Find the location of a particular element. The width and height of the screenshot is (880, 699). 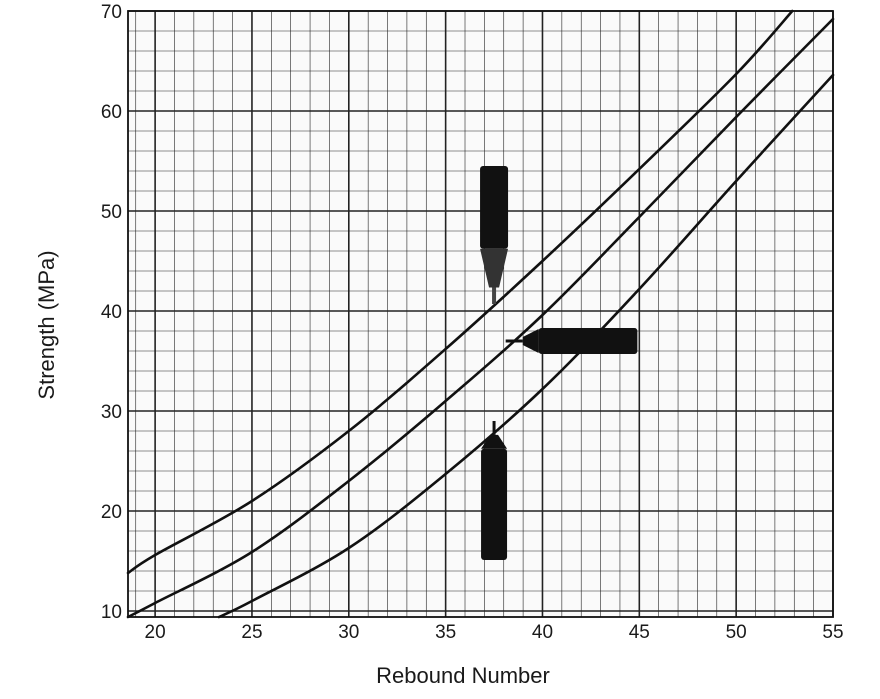

y-tick-label: 50 is located at coordinates (111, 212).